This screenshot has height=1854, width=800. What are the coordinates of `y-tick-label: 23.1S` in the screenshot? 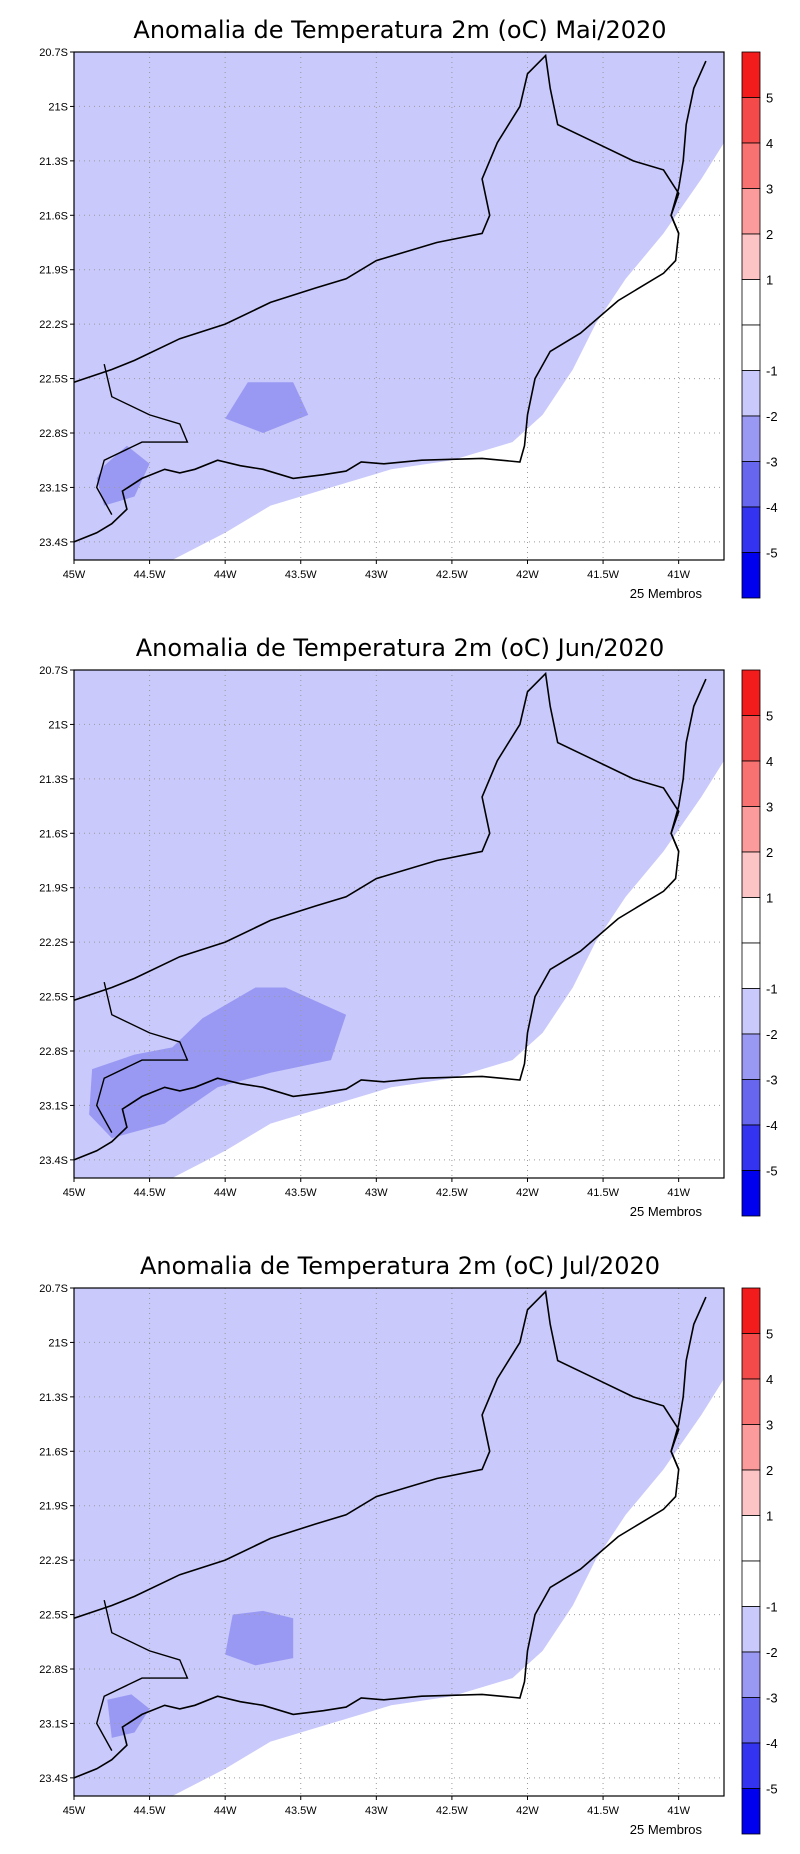 It's located at (53, 1106).